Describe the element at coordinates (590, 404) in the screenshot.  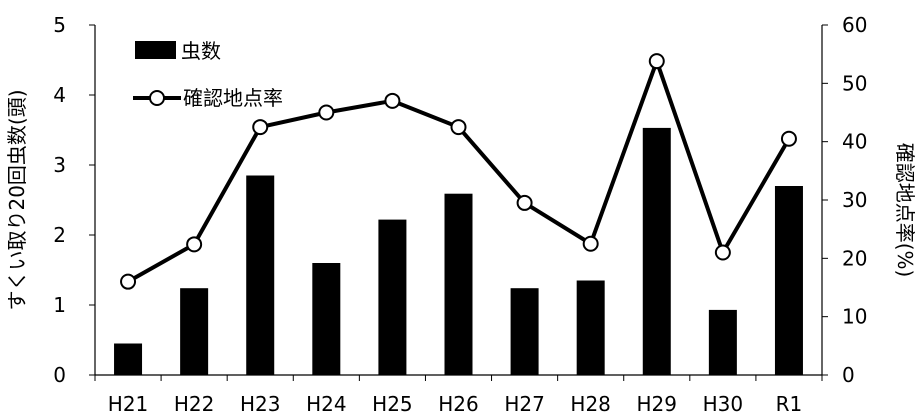
I see `x-tick-label: H28` at that location.